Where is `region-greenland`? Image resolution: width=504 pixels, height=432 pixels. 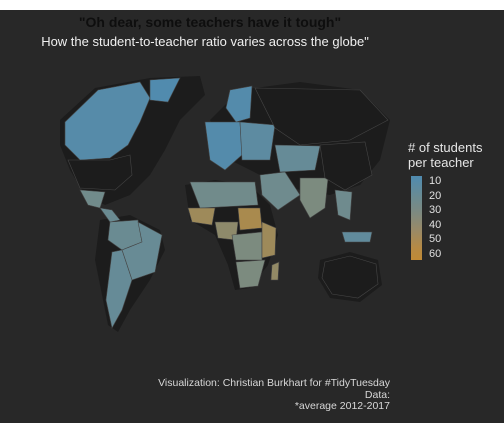
region-greenland is located at coordinates (165, 90).